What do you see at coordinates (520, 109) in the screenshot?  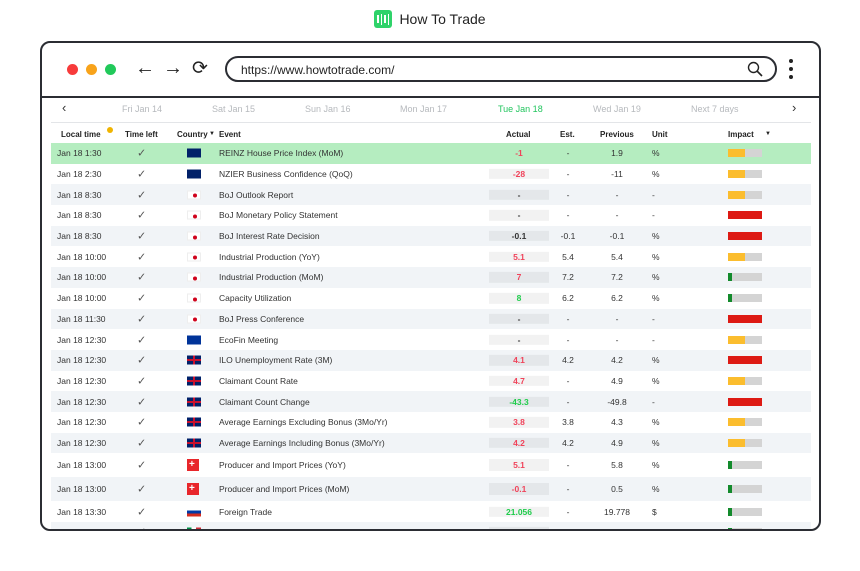 I see `date-tab-active: Tue Jan 18` at bounding box center [520, 109].